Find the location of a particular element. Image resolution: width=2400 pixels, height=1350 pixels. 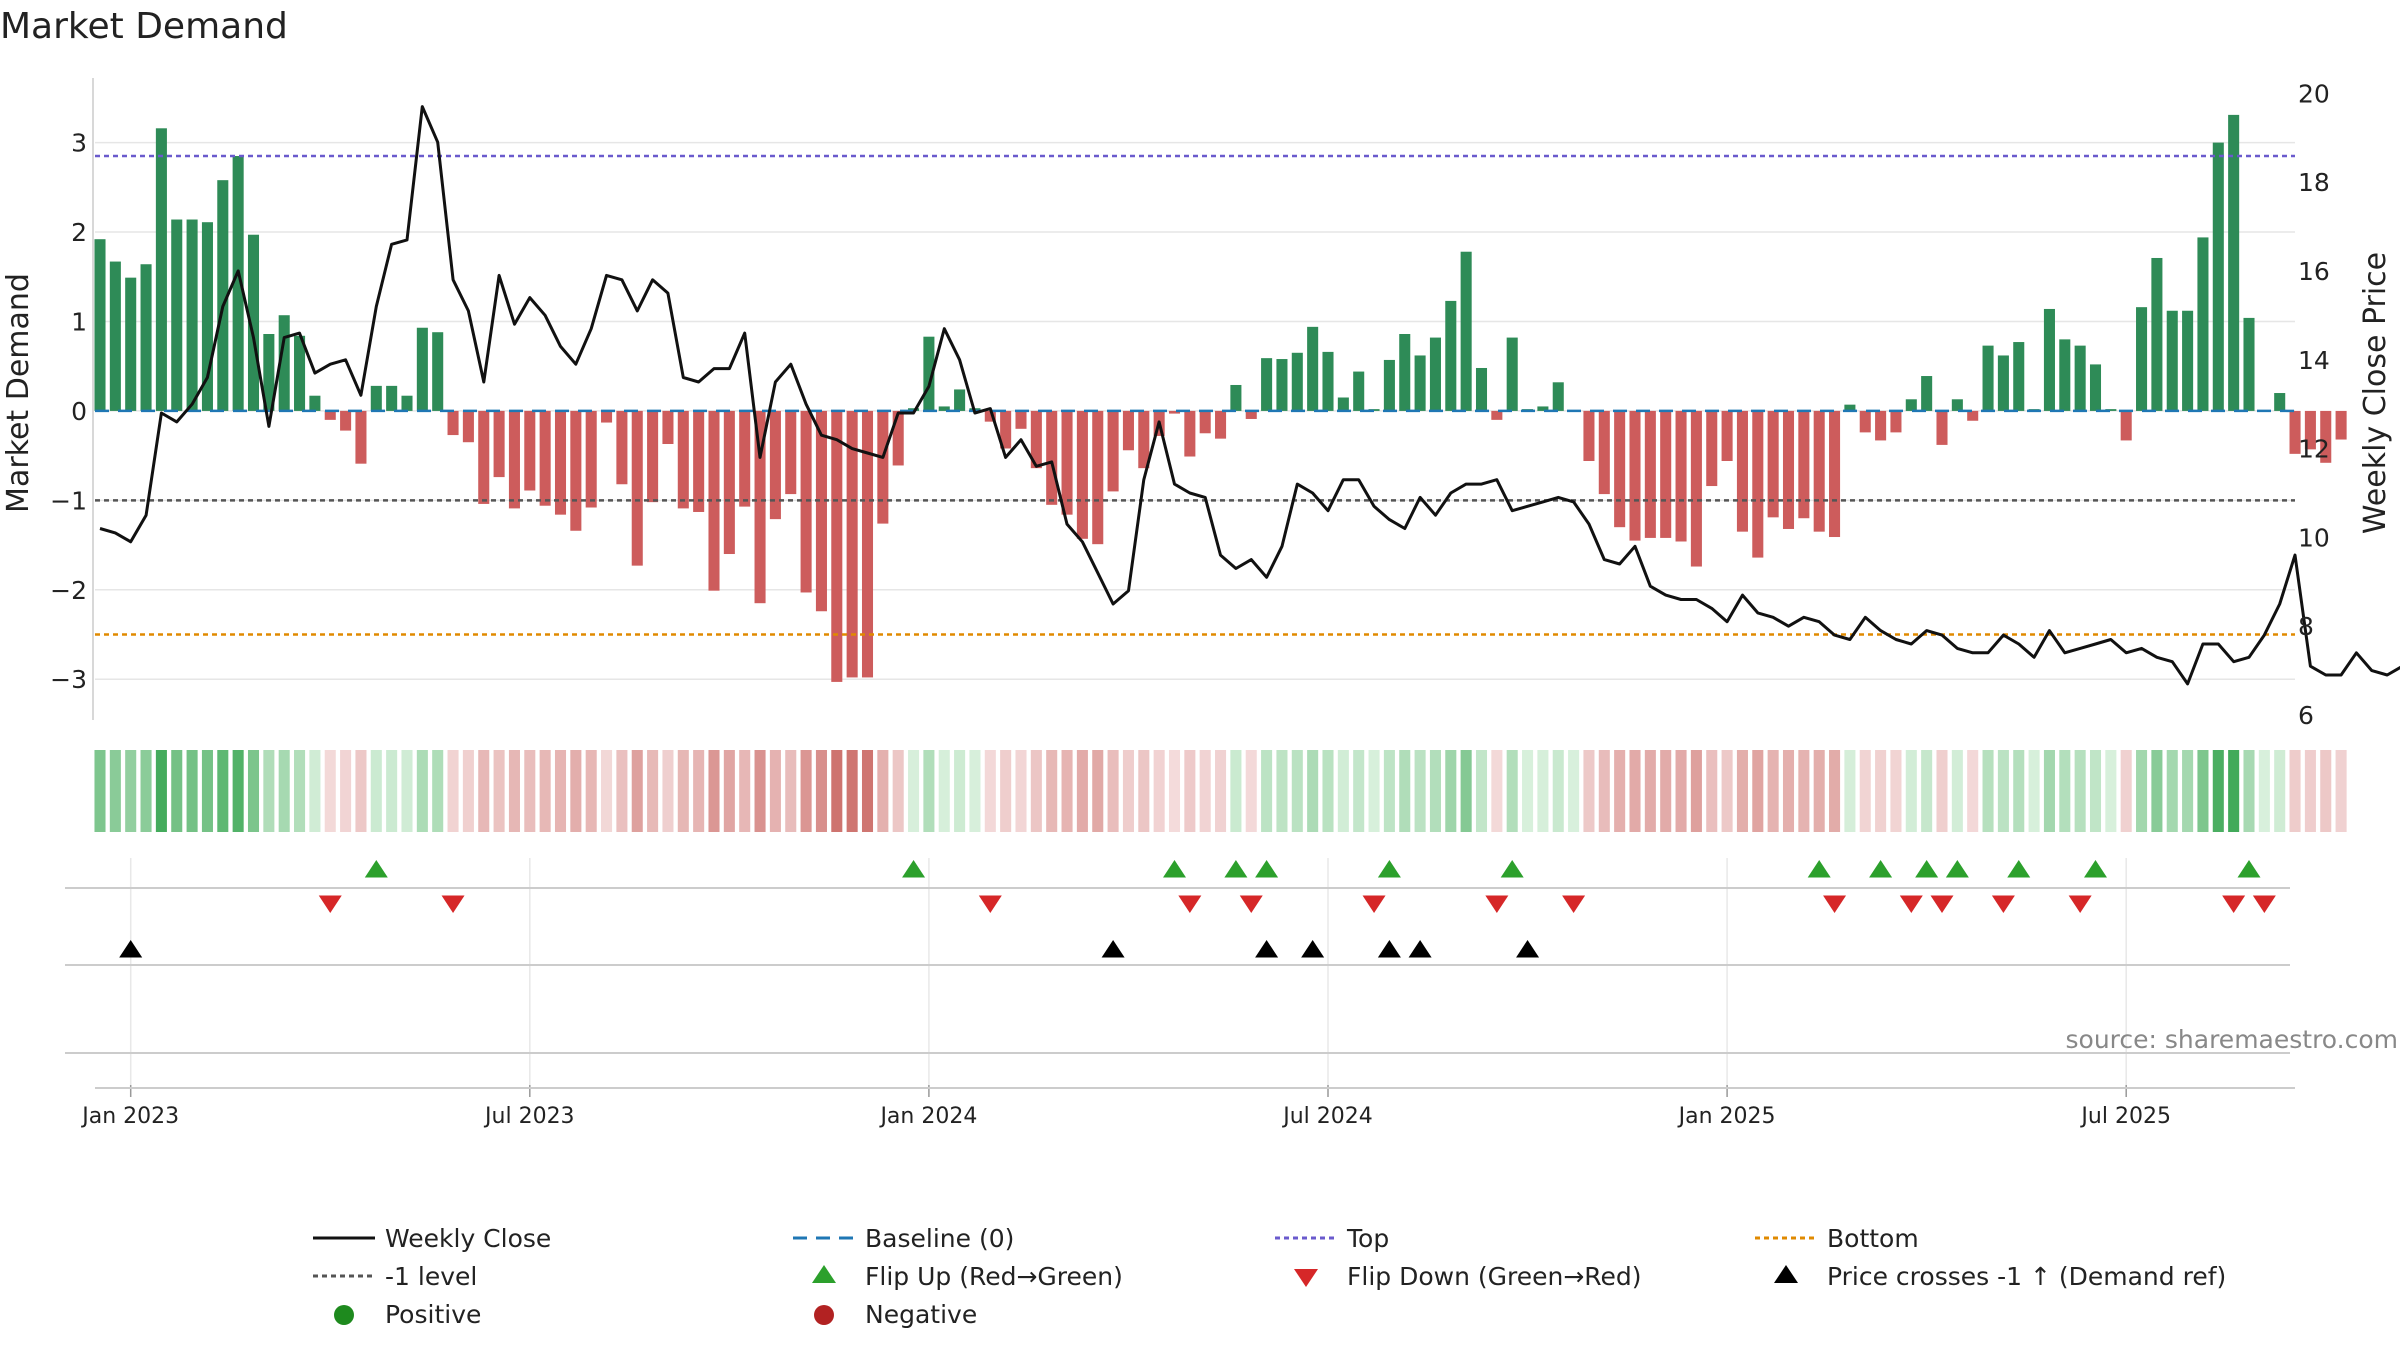

price-cross-marker is located at coordinates (1113, 949).